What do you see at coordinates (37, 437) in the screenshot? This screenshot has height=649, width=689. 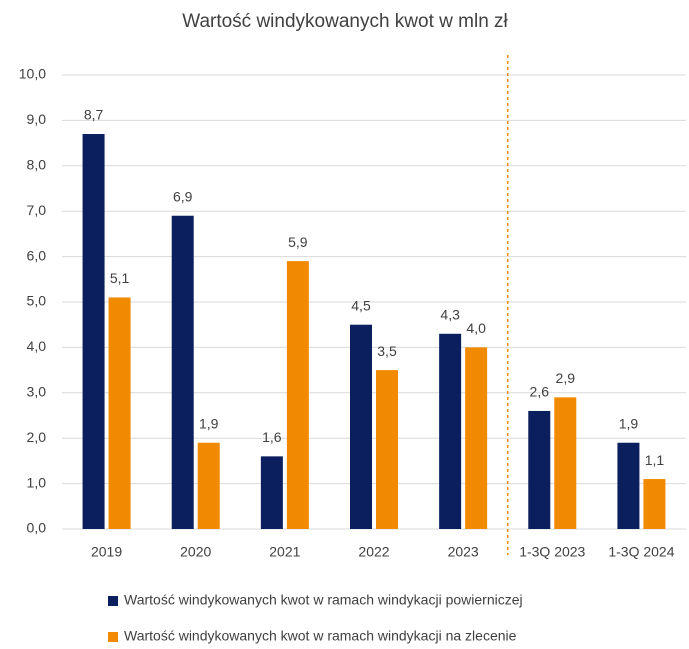 I see `y-tick-label: 2,0` at bounding box center [37, 437].